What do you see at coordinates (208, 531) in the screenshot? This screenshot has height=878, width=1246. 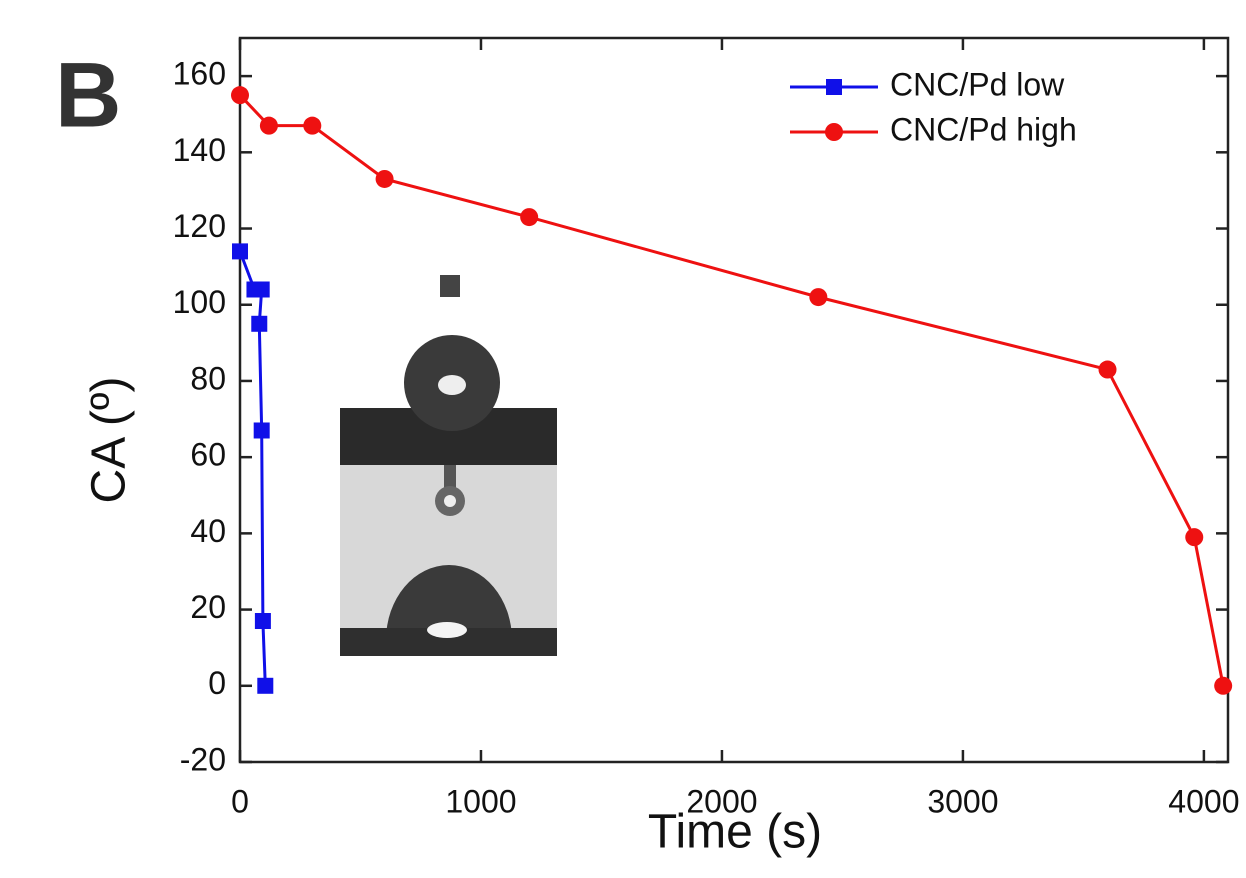 I see `y-tick-label: 40` at bounding box center [208, 531].